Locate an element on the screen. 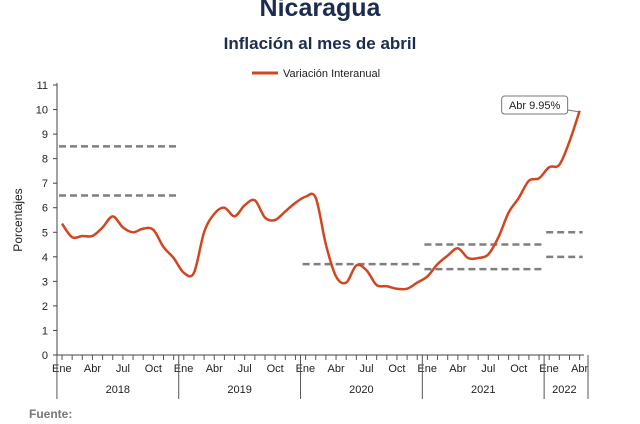 The height and width of the screenshot is (424, 640). y-tick-label: 5 is located at coordinates (45, 233).